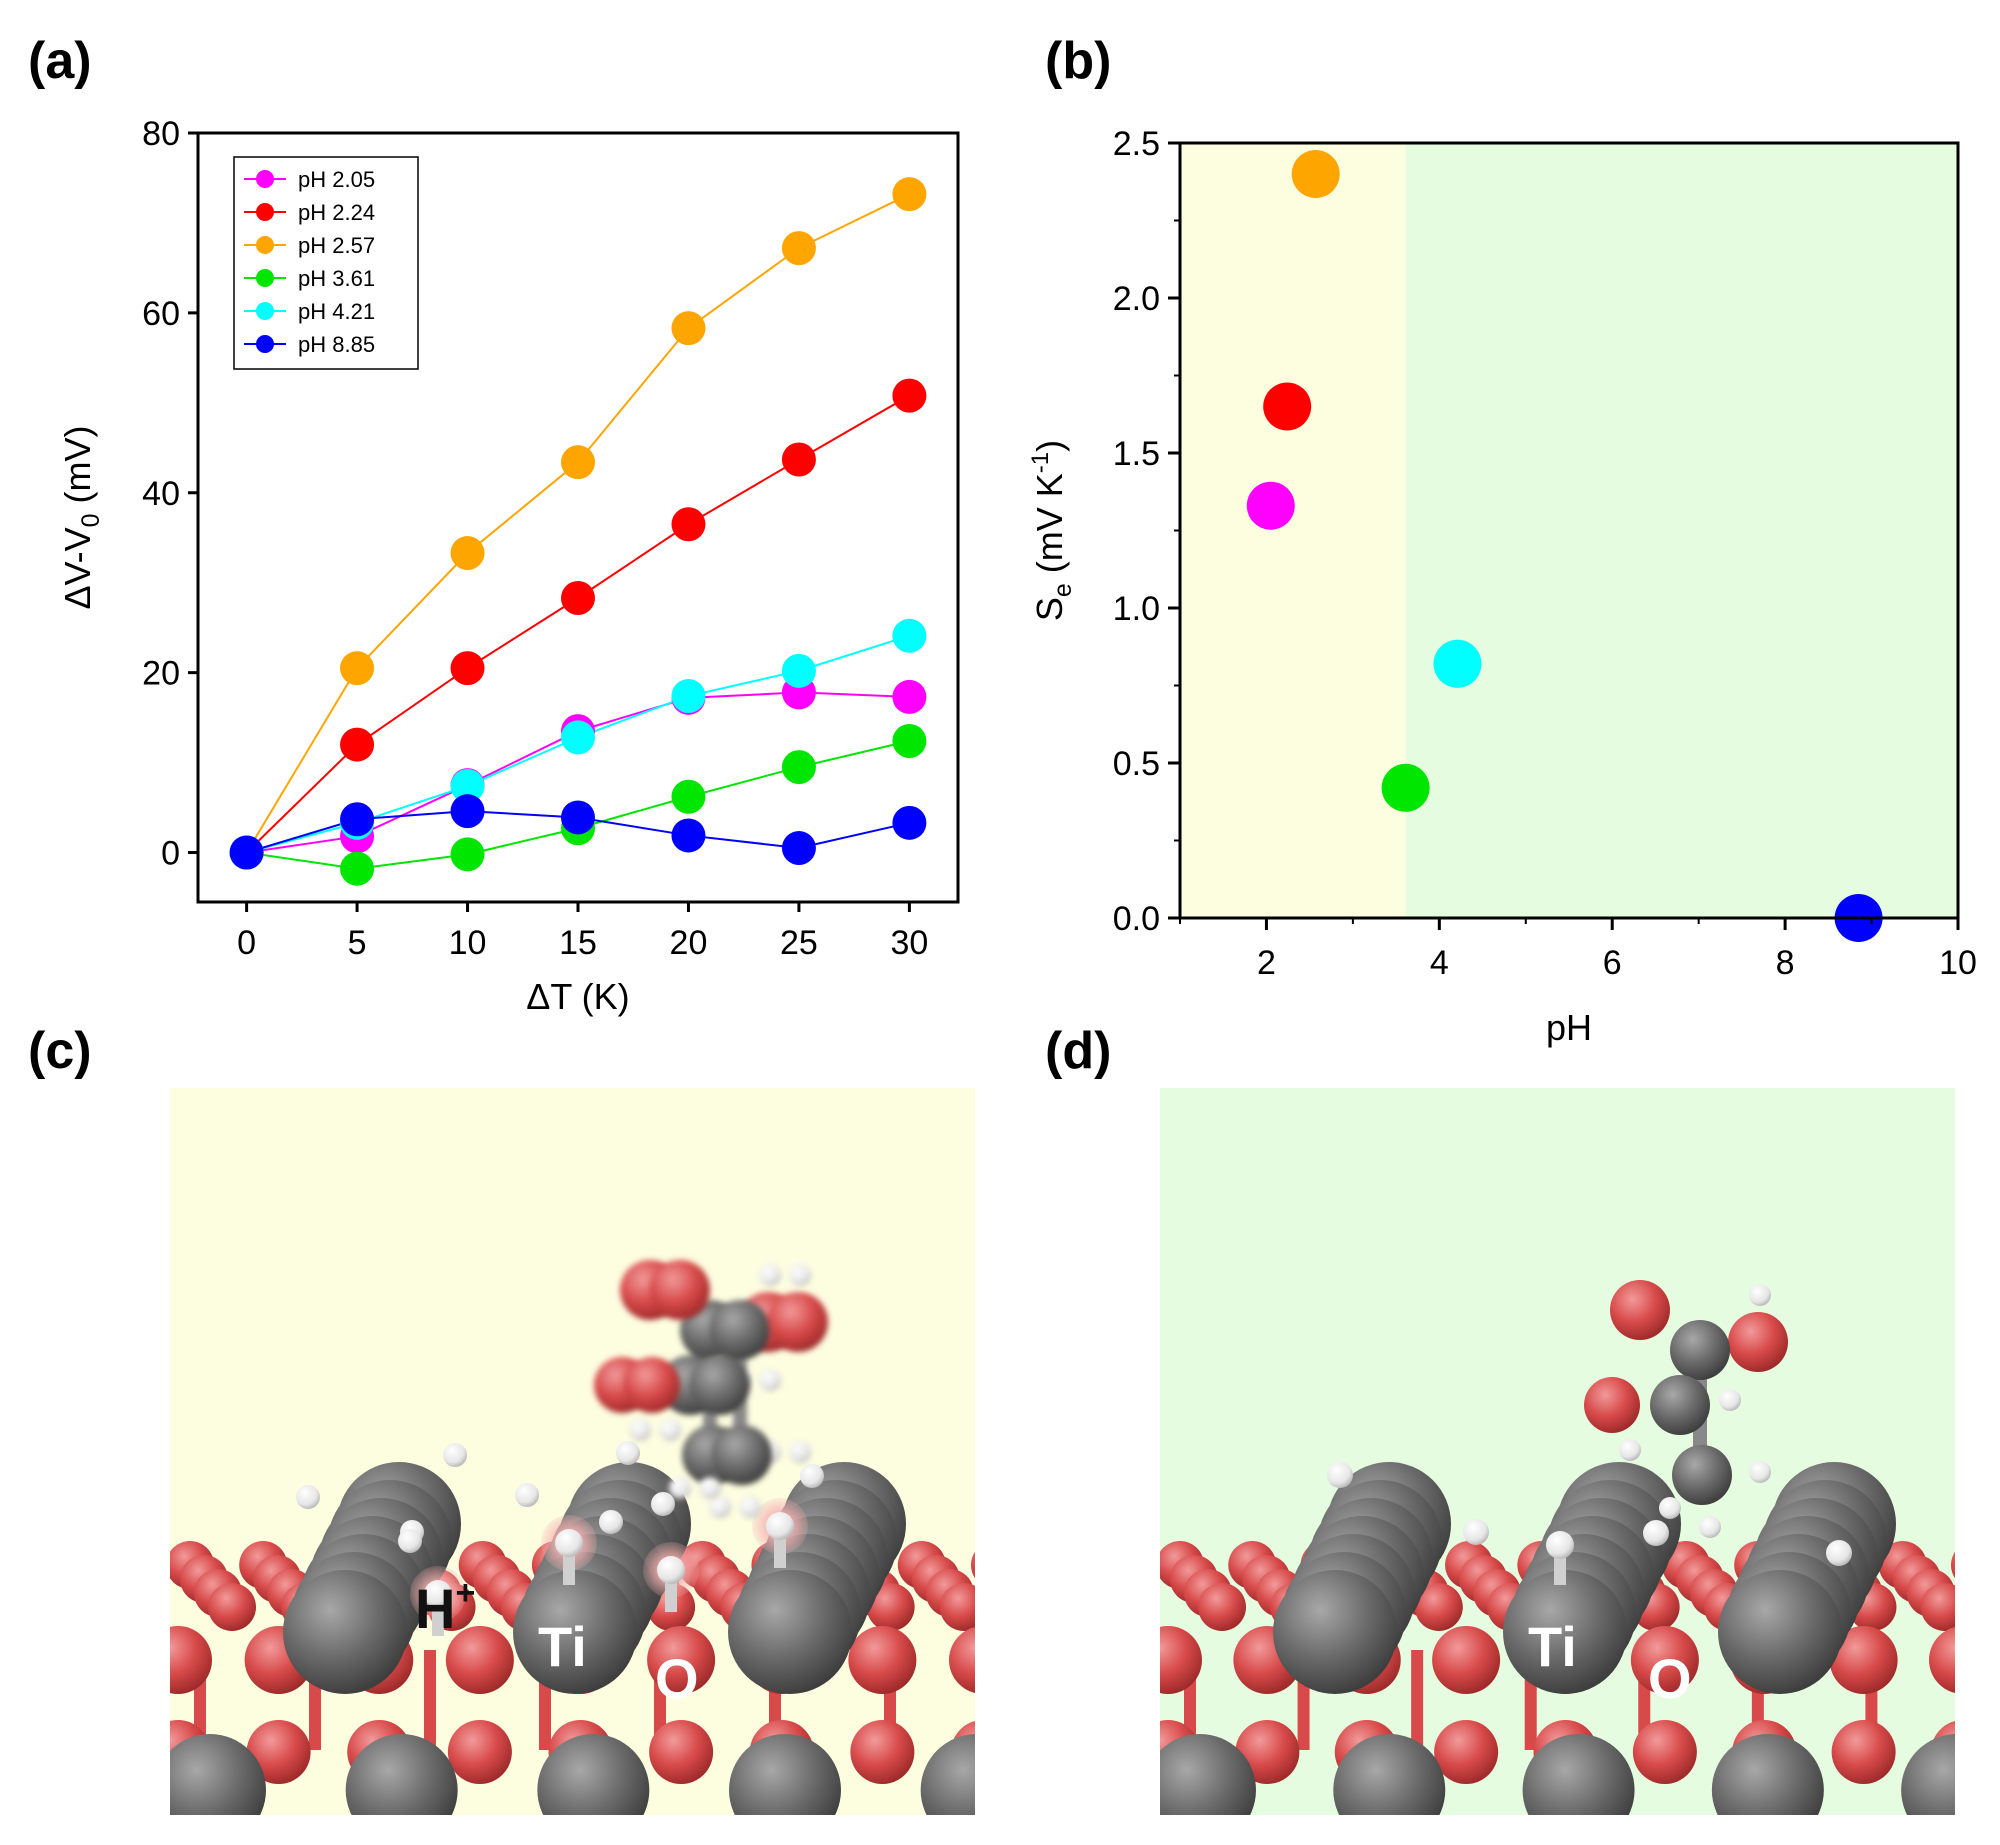  What do you see at coordinates (161, 314) in the screenshot?
I see `y-tick-label: 60` at bounding box center [161, 314].